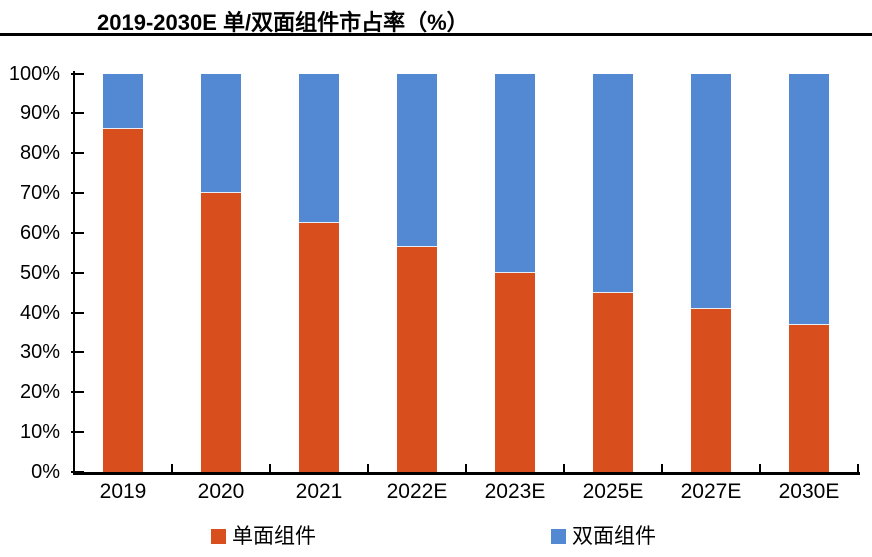  I want to click on y-axis-tick-label: 60%, so click(39, 232).